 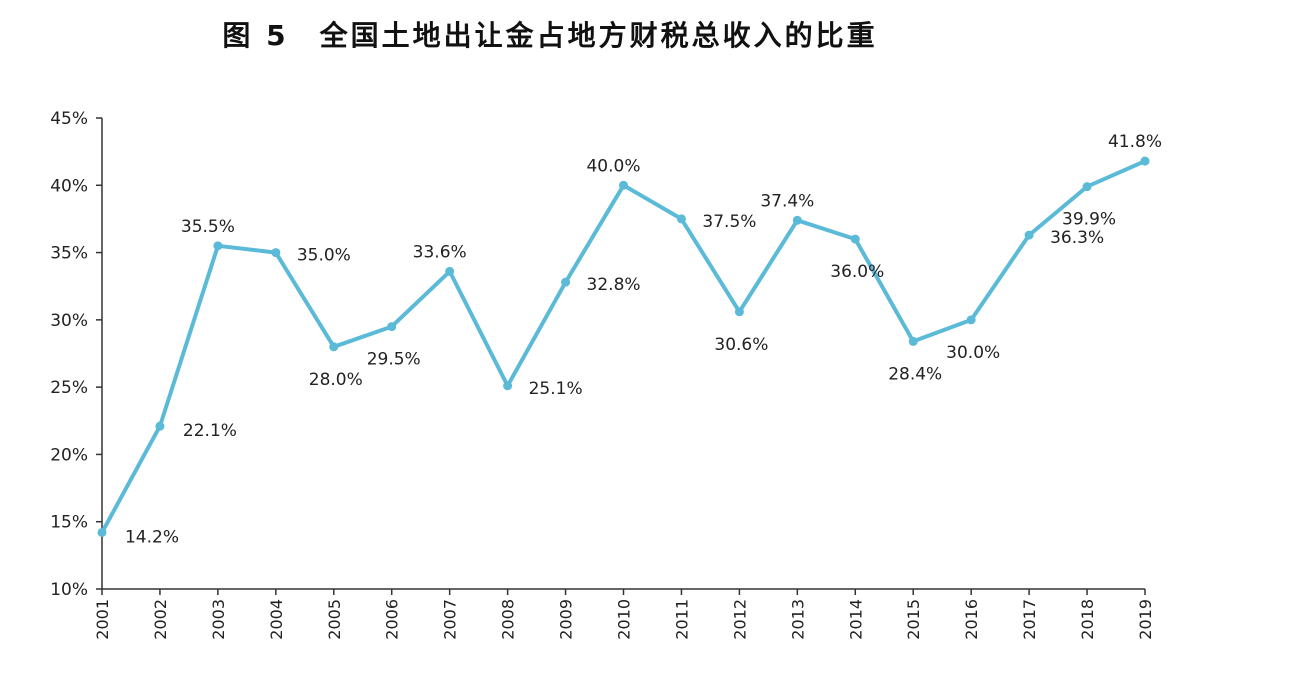 What do you see at coordinates (624, 619) in the screenshot?
I see `x-tick-label: 2010` at bounding box center [624, 619].